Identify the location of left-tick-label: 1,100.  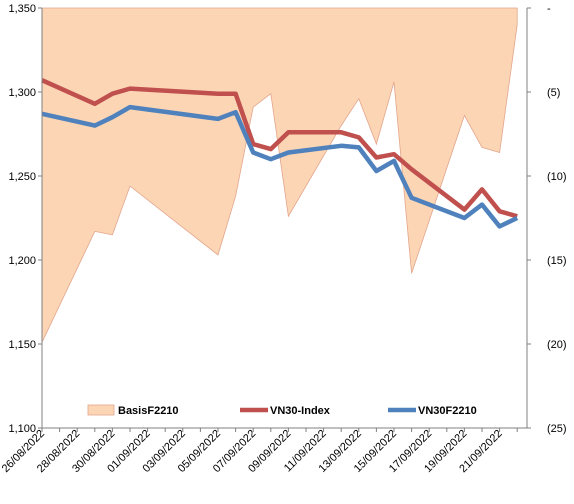
(22, 429).